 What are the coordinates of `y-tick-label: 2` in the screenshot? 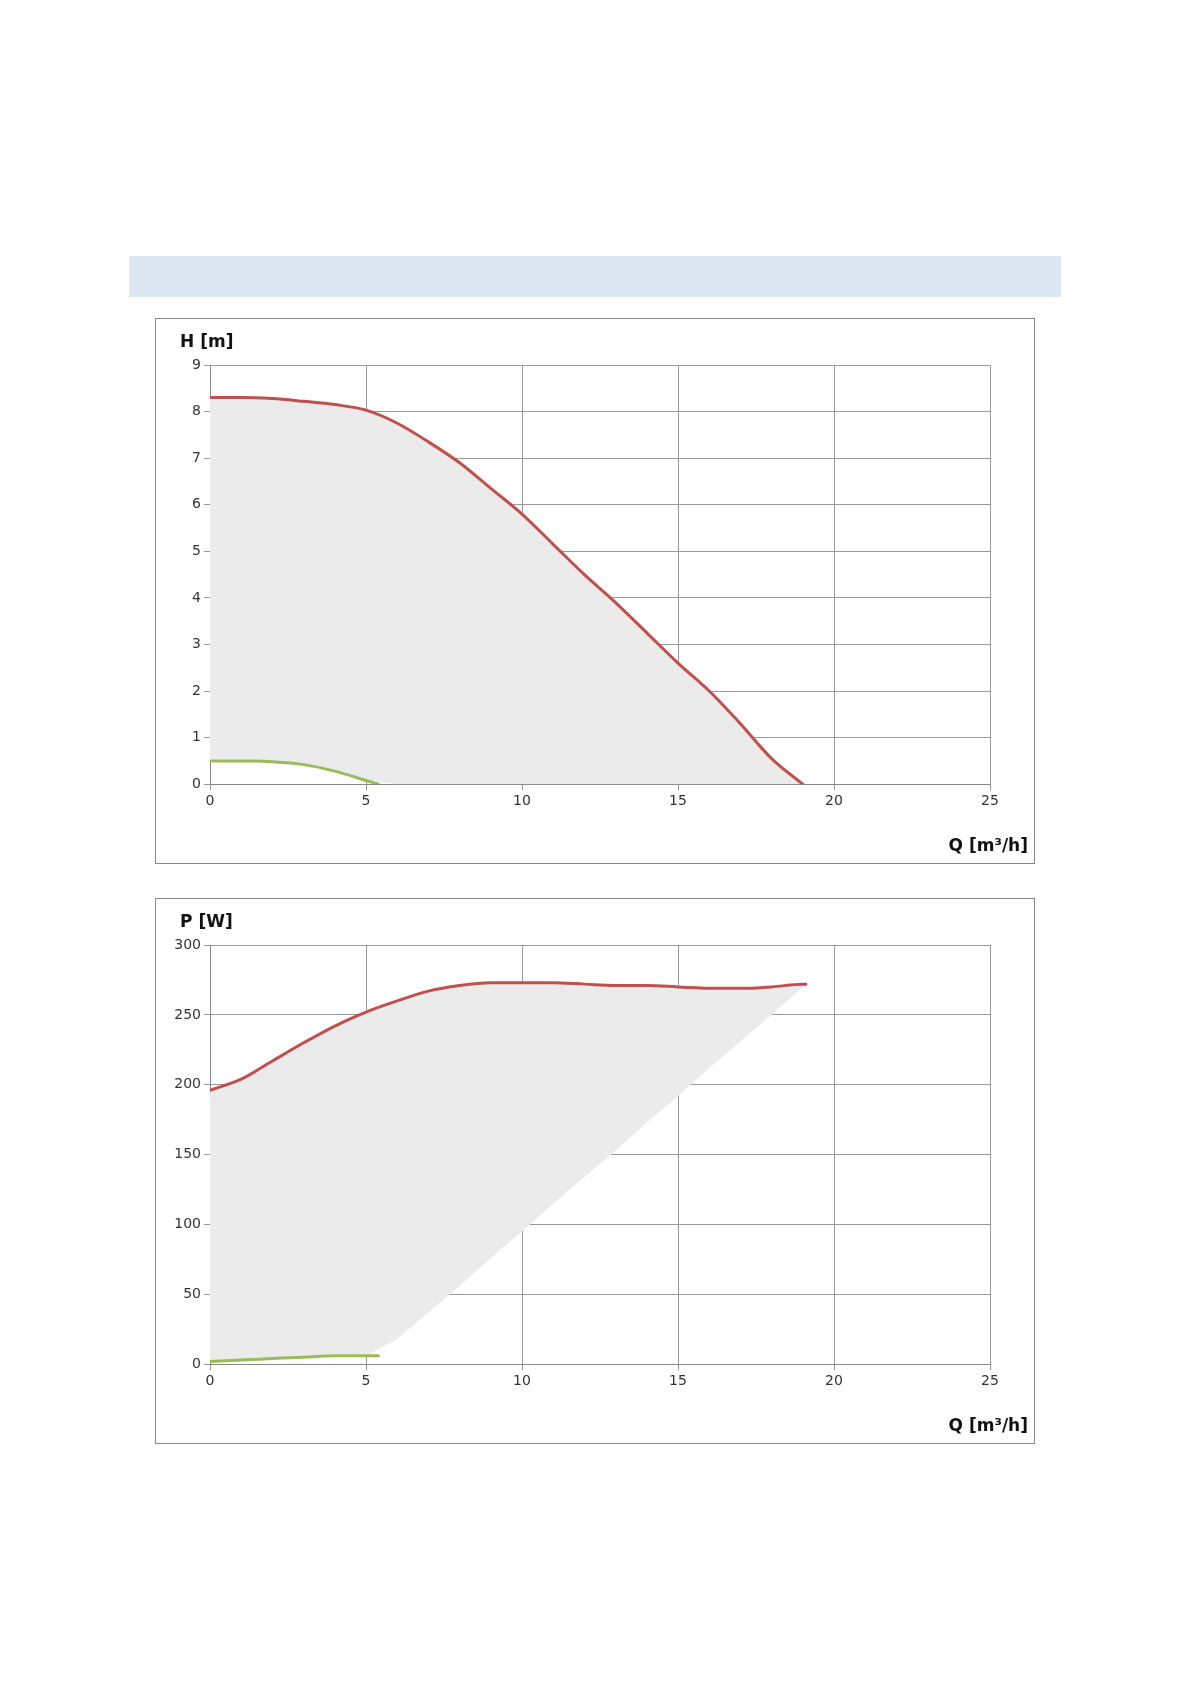 It's located at (196, 689).